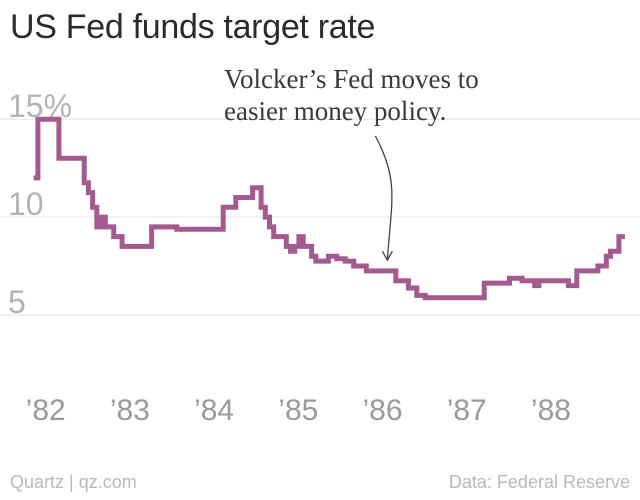 The height and width of the screenshot is (500, 640). I want to click on x-tick-label-6: ’88, so click(551, 410).